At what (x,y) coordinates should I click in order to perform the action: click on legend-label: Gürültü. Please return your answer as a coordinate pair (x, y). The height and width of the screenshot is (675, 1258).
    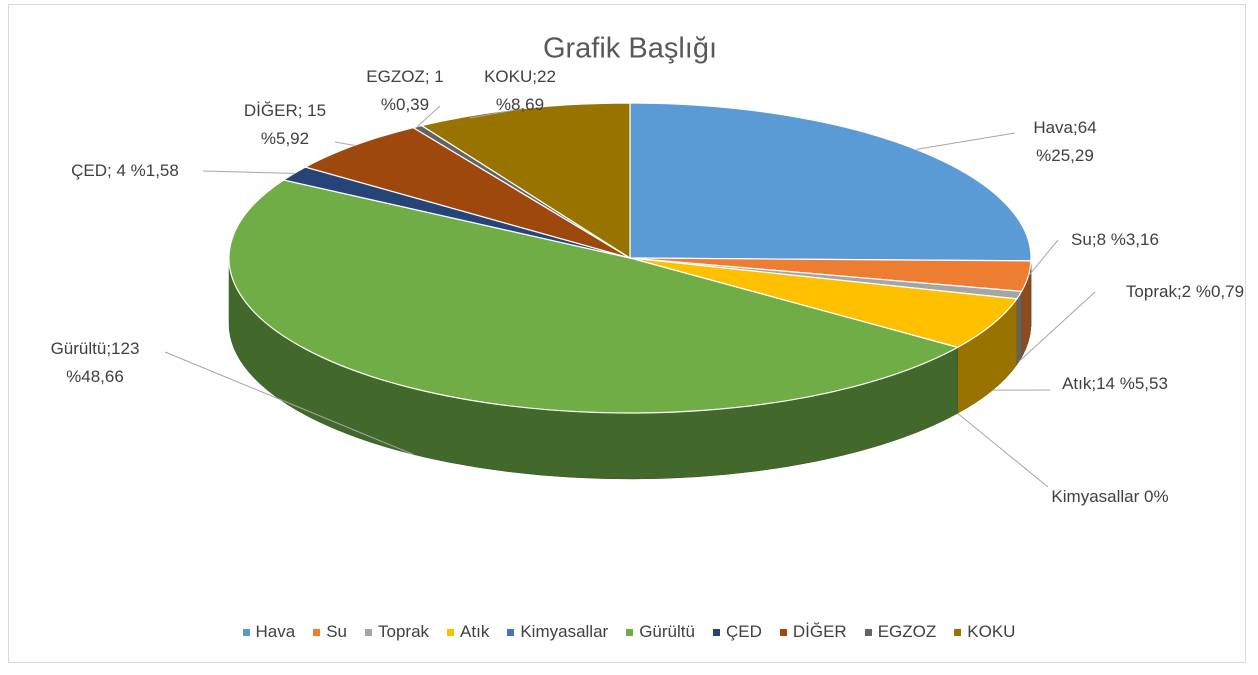
    Looking at the image, I should click on (667, 631).